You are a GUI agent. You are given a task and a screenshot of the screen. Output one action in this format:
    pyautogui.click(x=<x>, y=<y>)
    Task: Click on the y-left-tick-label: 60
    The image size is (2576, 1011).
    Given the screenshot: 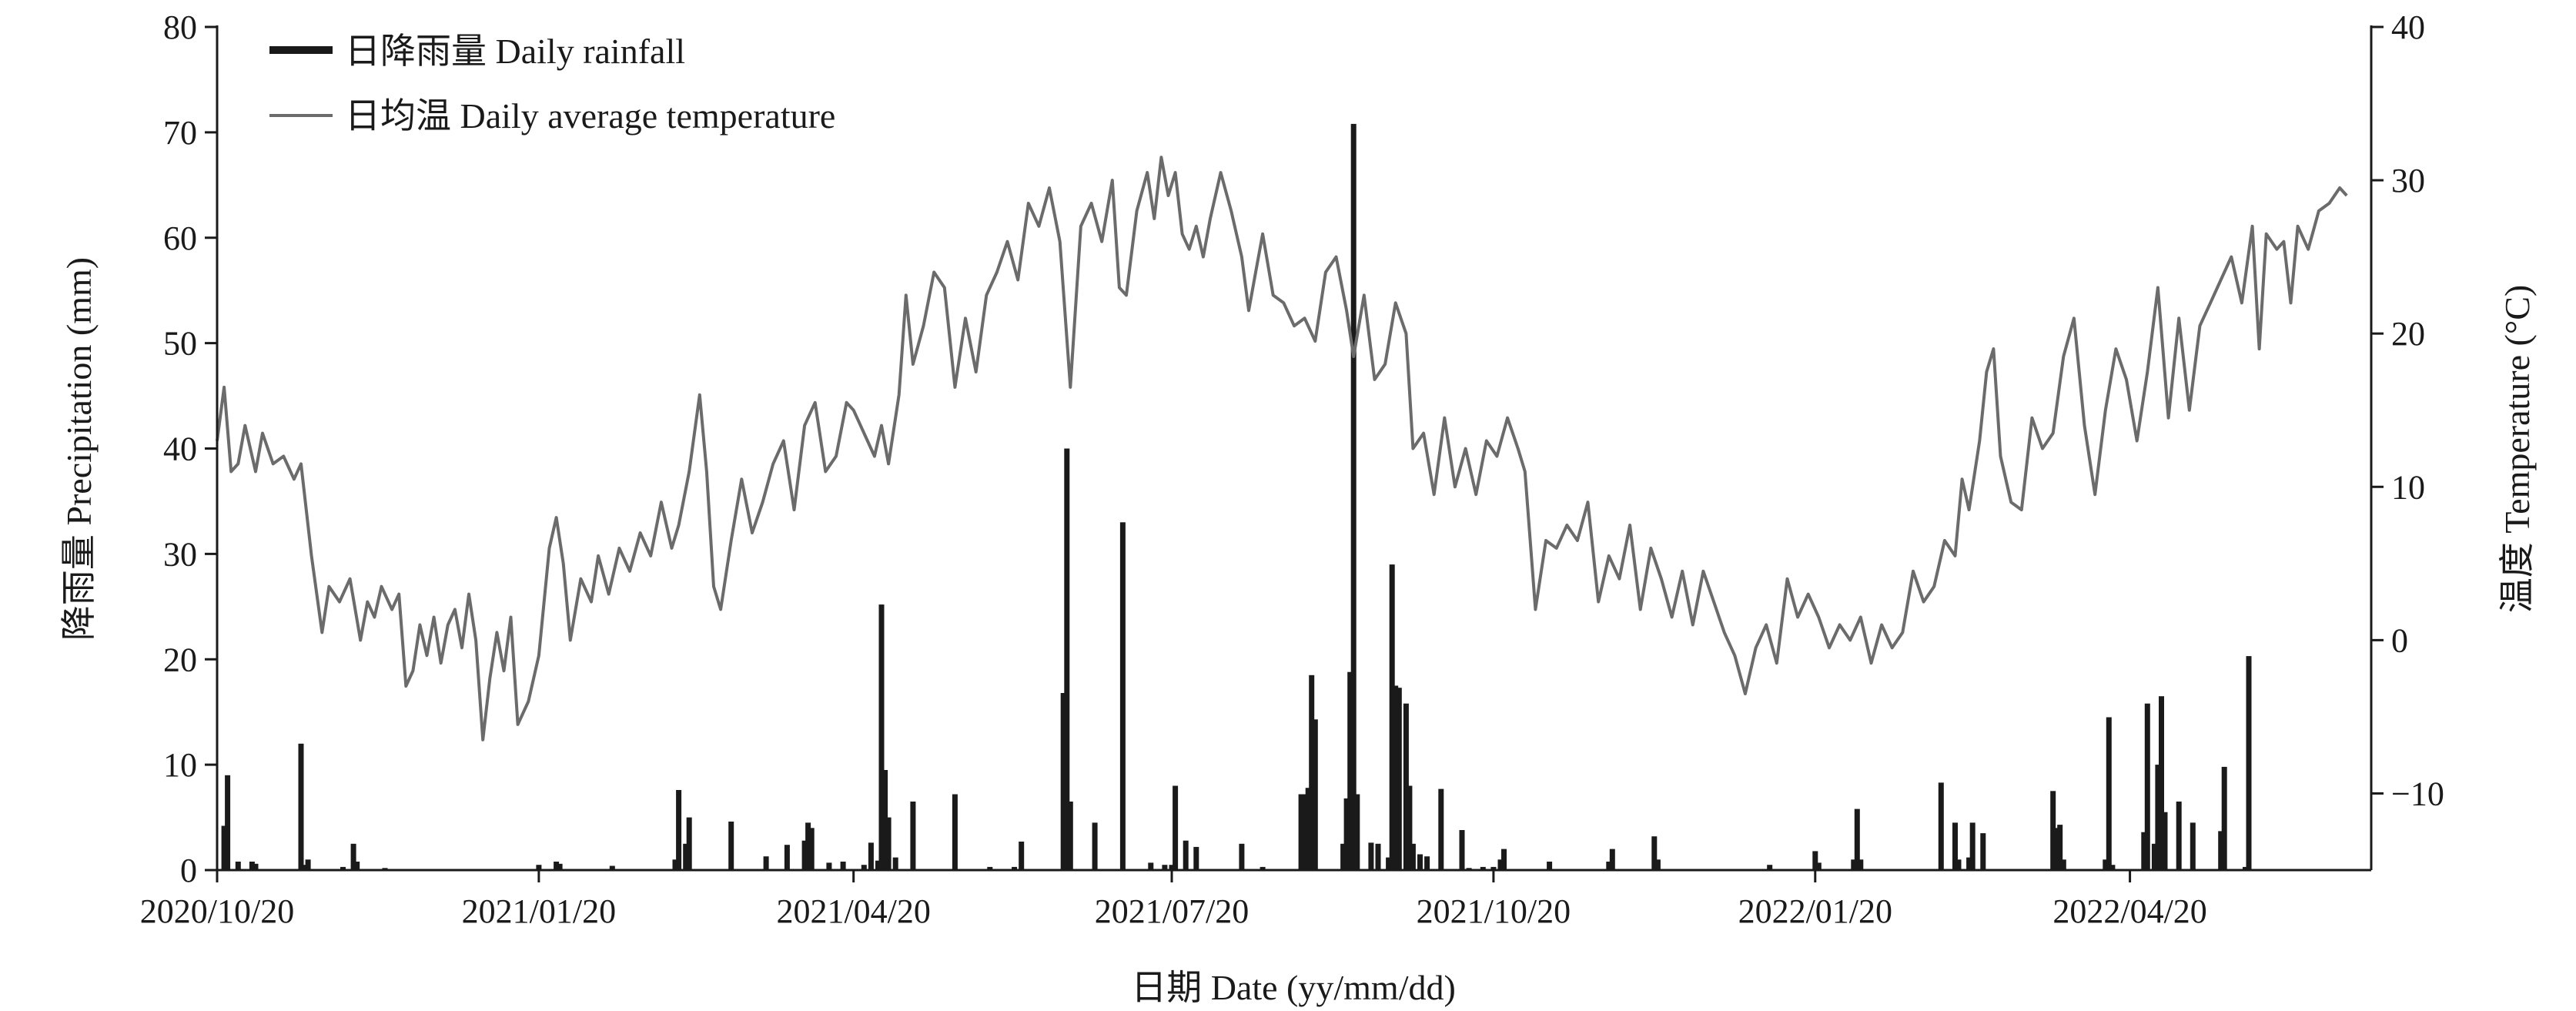 What is the action you would take?
    pyautogui.click(x=180, y=238)
    